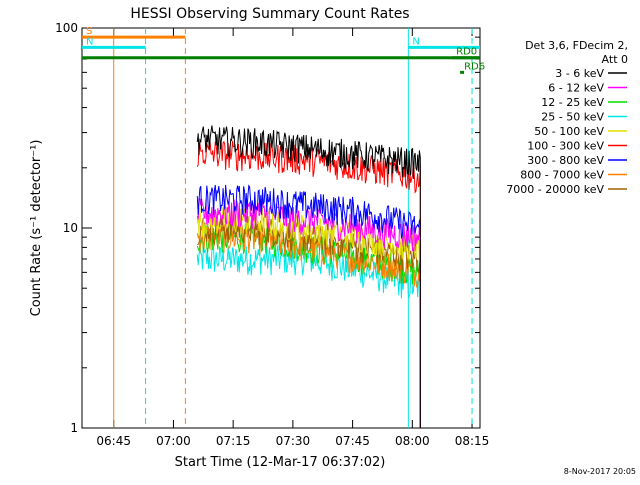  Describe the element at coordinates (352, 441) in the screenshot. I see `x-tick-label: 07:45` at that location.